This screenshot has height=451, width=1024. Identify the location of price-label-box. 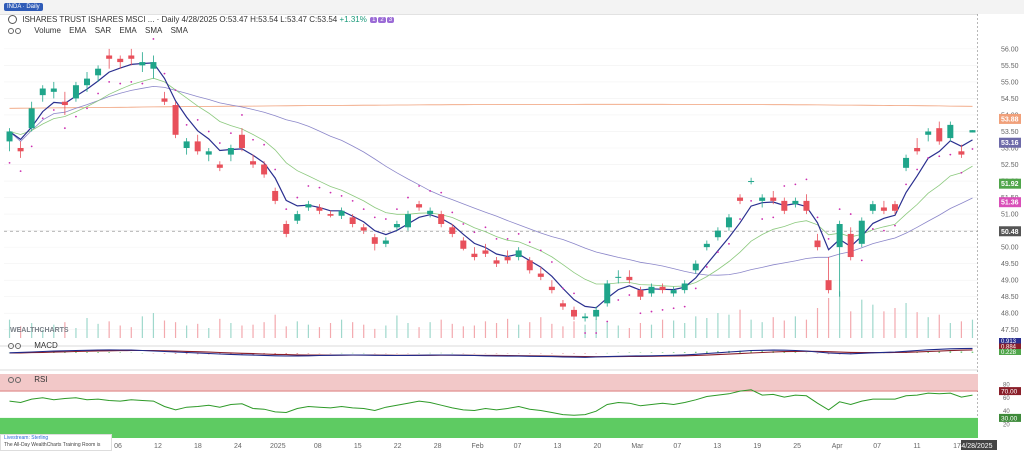
(1010, 118).